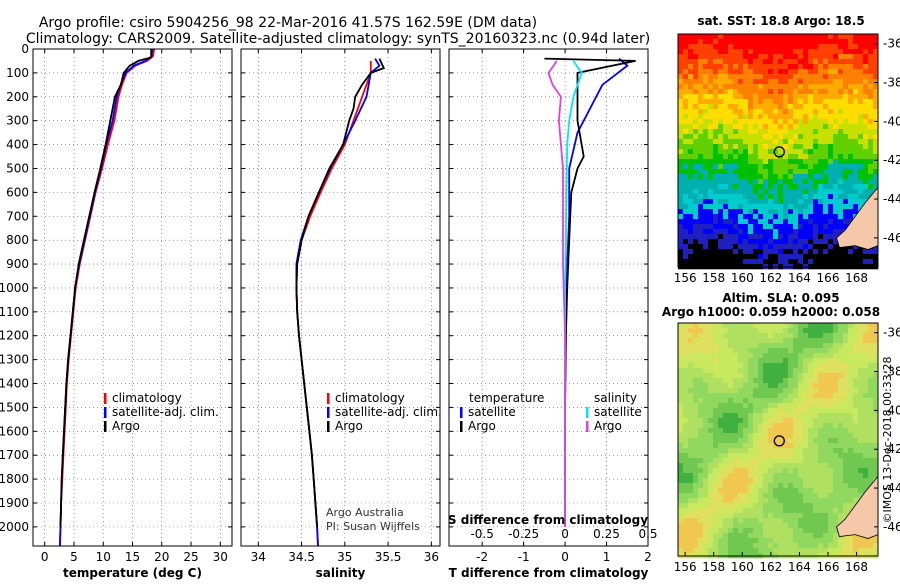  Describe the element at coordinates (481, 534) in the screenshot. I see `x2-tick-label: -0.5` at that location.